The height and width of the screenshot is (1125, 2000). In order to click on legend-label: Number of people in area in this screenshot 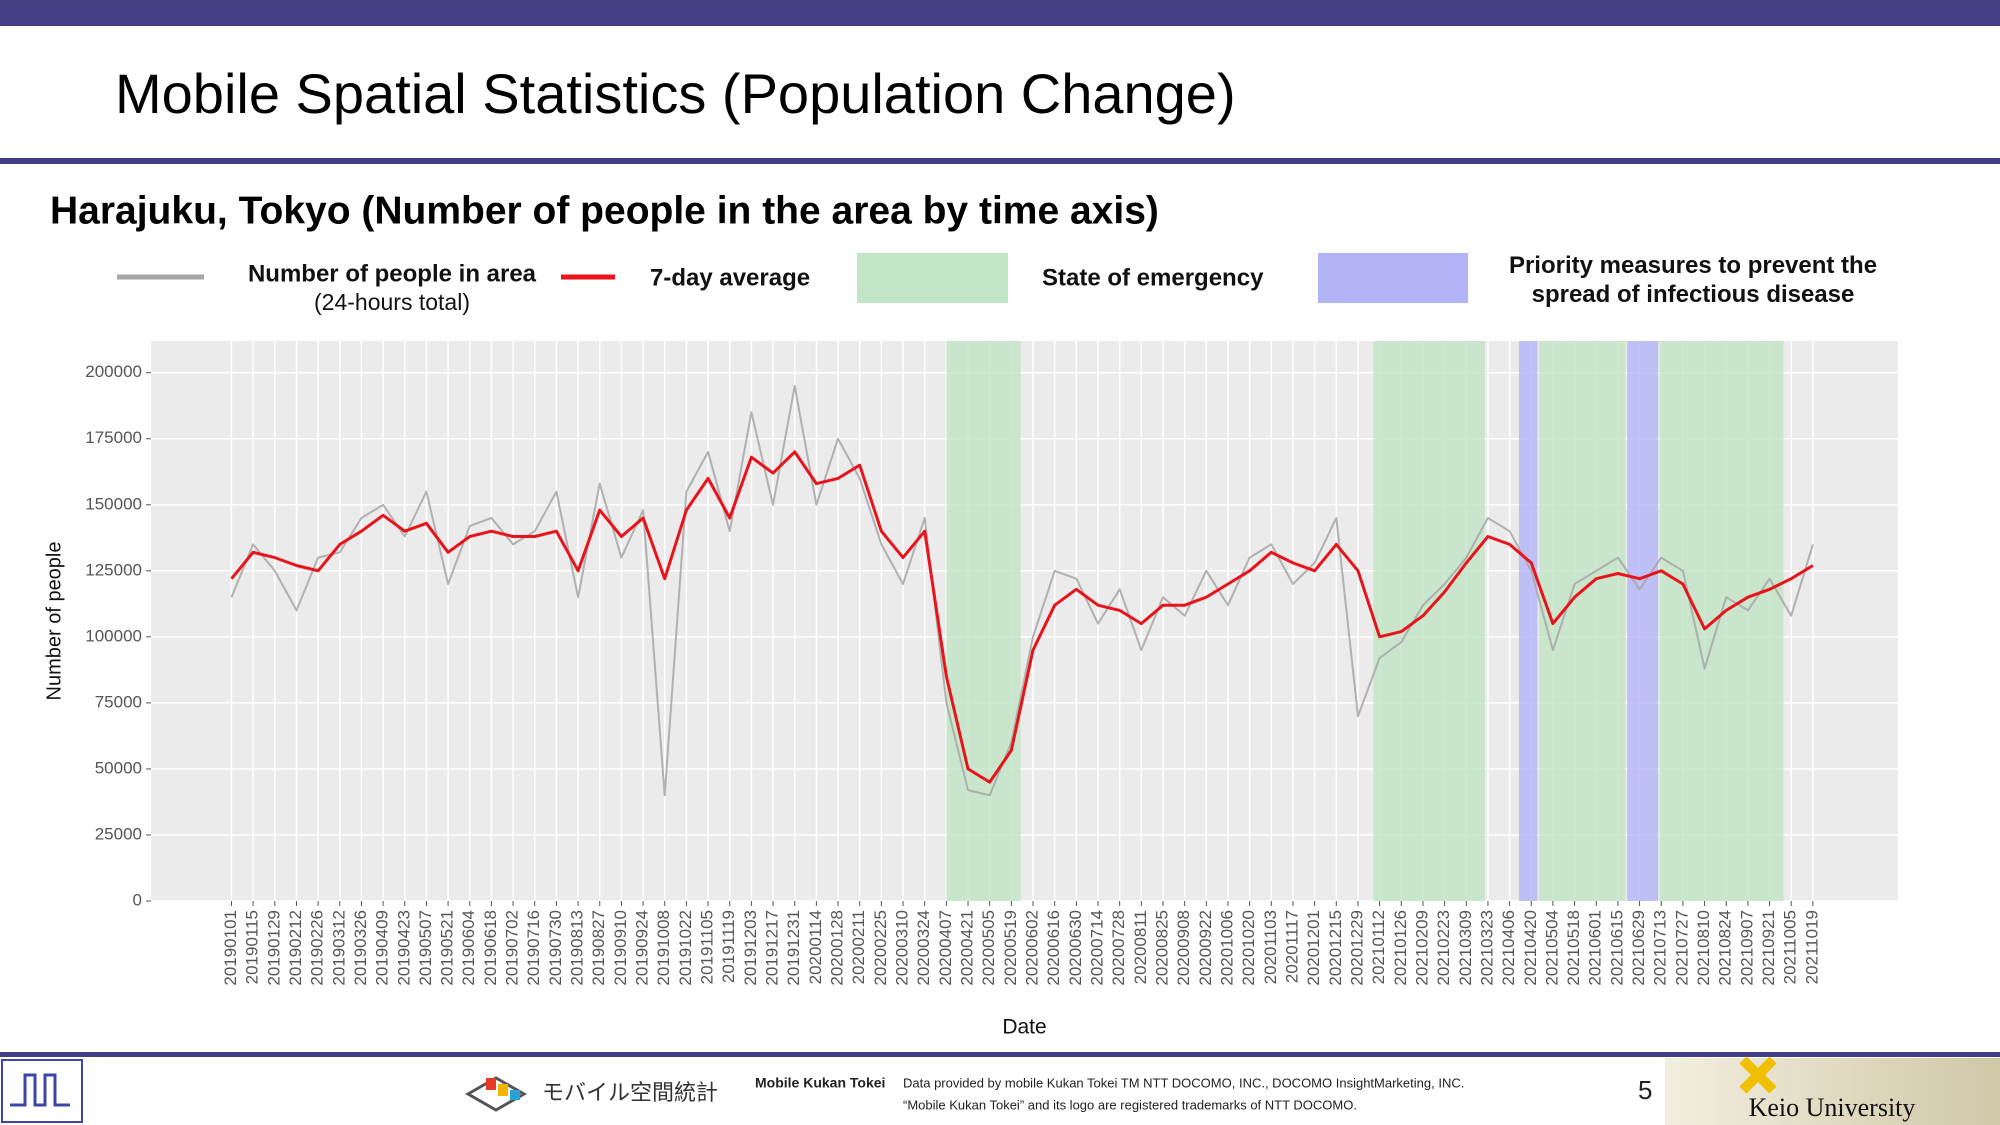, I will do `click(392, 273)`.